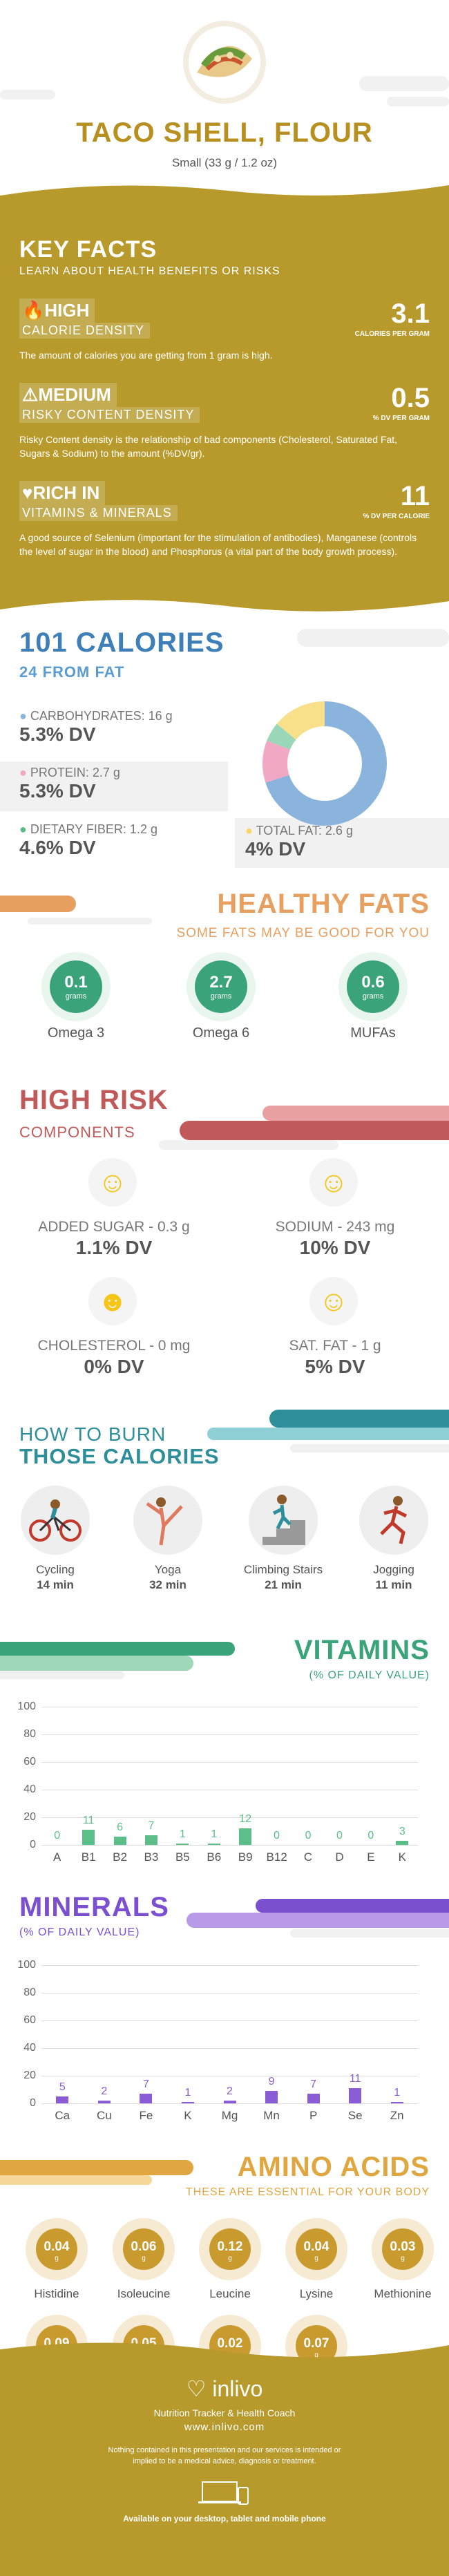 The image size is (449, 2576). What do you see at coordinates (393, 1520) in the screenshot?
I see `jogging-icon` at bounding box center [393, 1520].